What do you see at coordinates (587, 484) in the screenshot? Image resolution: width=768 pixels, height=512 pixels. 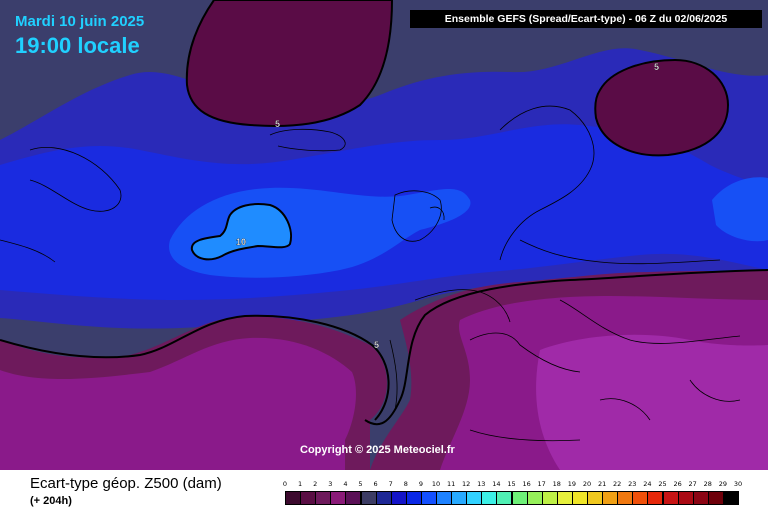 I see `scale-tick: 20` at bounding box center [587, 484].